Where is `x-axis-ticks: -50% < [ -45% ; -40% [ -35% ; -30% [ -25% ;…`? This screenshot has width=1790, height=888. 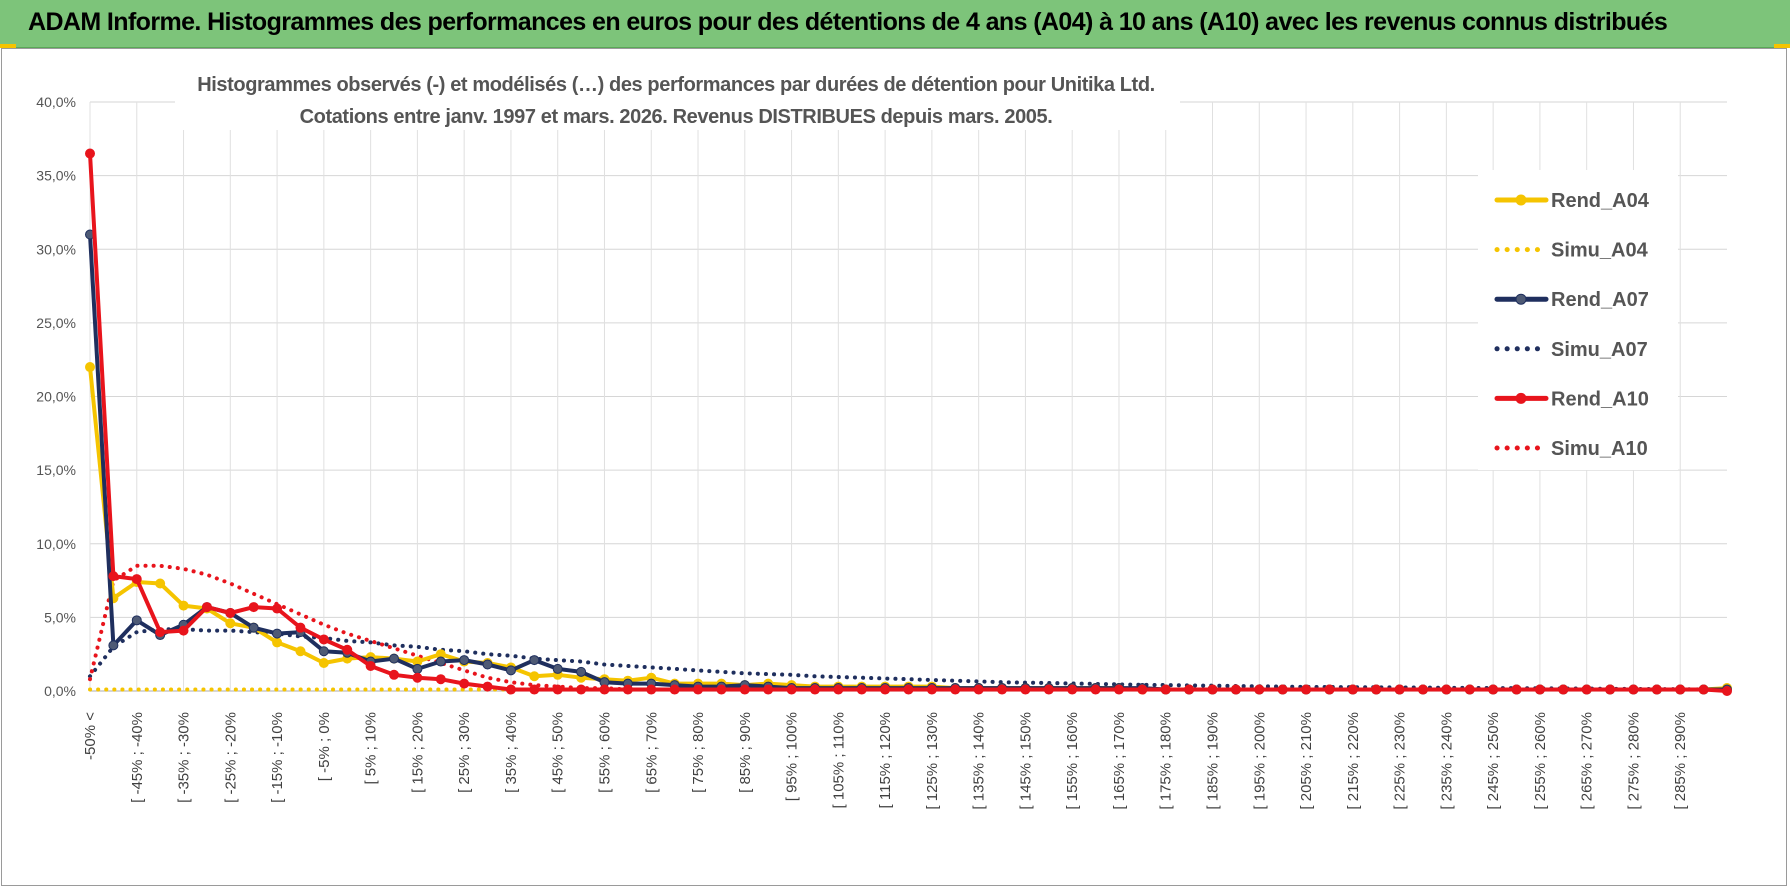
x-axis-ticks: -50% < [ -45% ; -40% [ -35% ; -30% [ -25% ;… is located at coordinates (885, 761).